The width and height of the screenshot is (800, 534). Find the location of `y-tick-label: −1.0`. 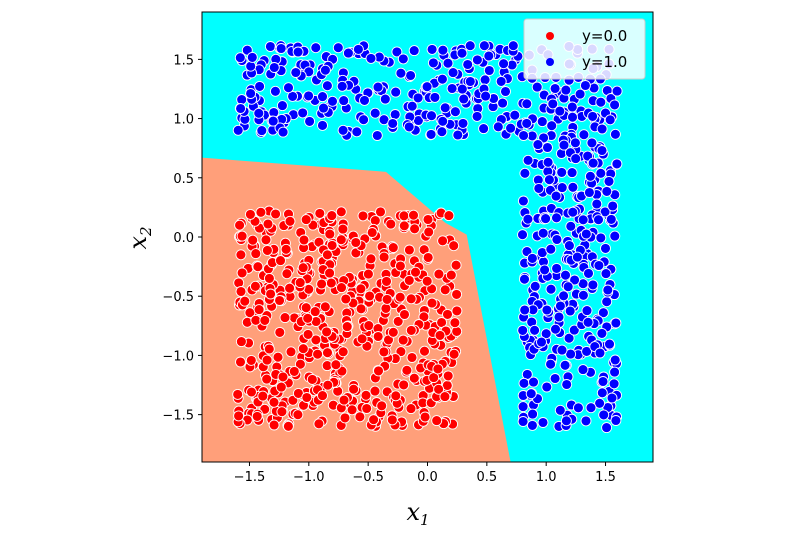

y-tick-label: −1.0 is located at coordinates (178, 356).